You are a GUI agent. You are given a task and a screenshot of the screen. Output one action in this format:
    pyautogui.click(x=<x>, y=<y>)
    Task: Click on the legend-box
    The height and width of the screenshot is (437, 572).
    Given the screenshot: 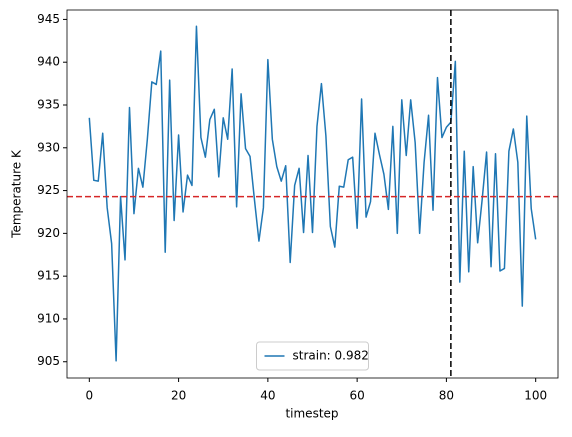 What is the action you would take?
    pyautogui.click(x=312, y=356)
    